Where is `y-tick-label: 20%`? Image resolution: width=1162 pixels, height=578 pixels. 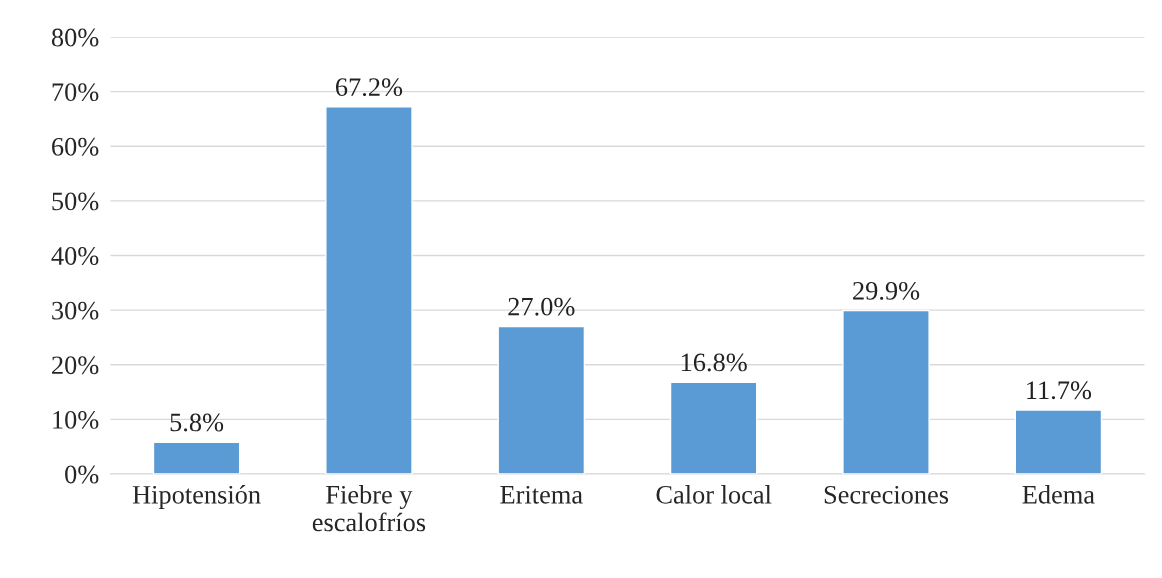
y-tick-label: 20% is located at coordinates (75, 365).